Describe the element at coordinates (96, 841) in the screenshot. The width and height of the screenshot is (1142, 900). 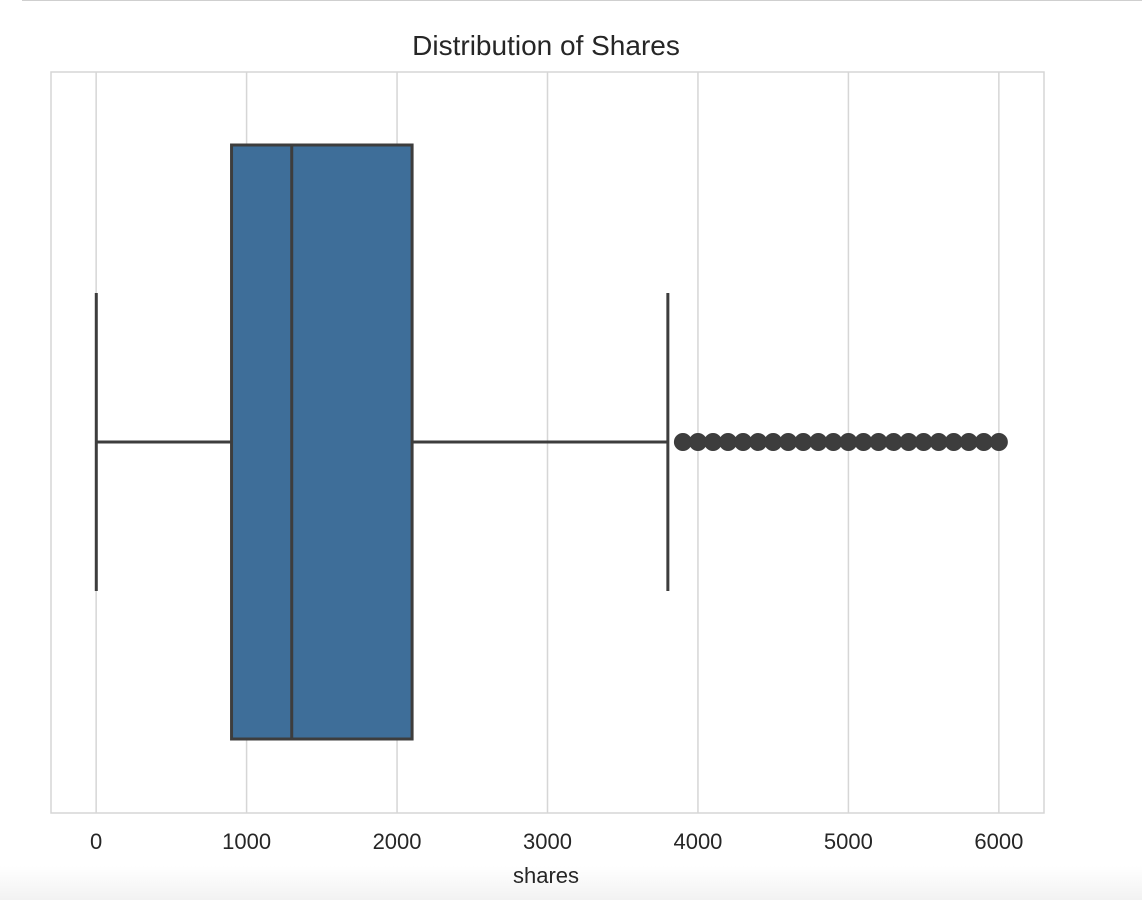
I see `x-tick-label-0: 0` at that location.